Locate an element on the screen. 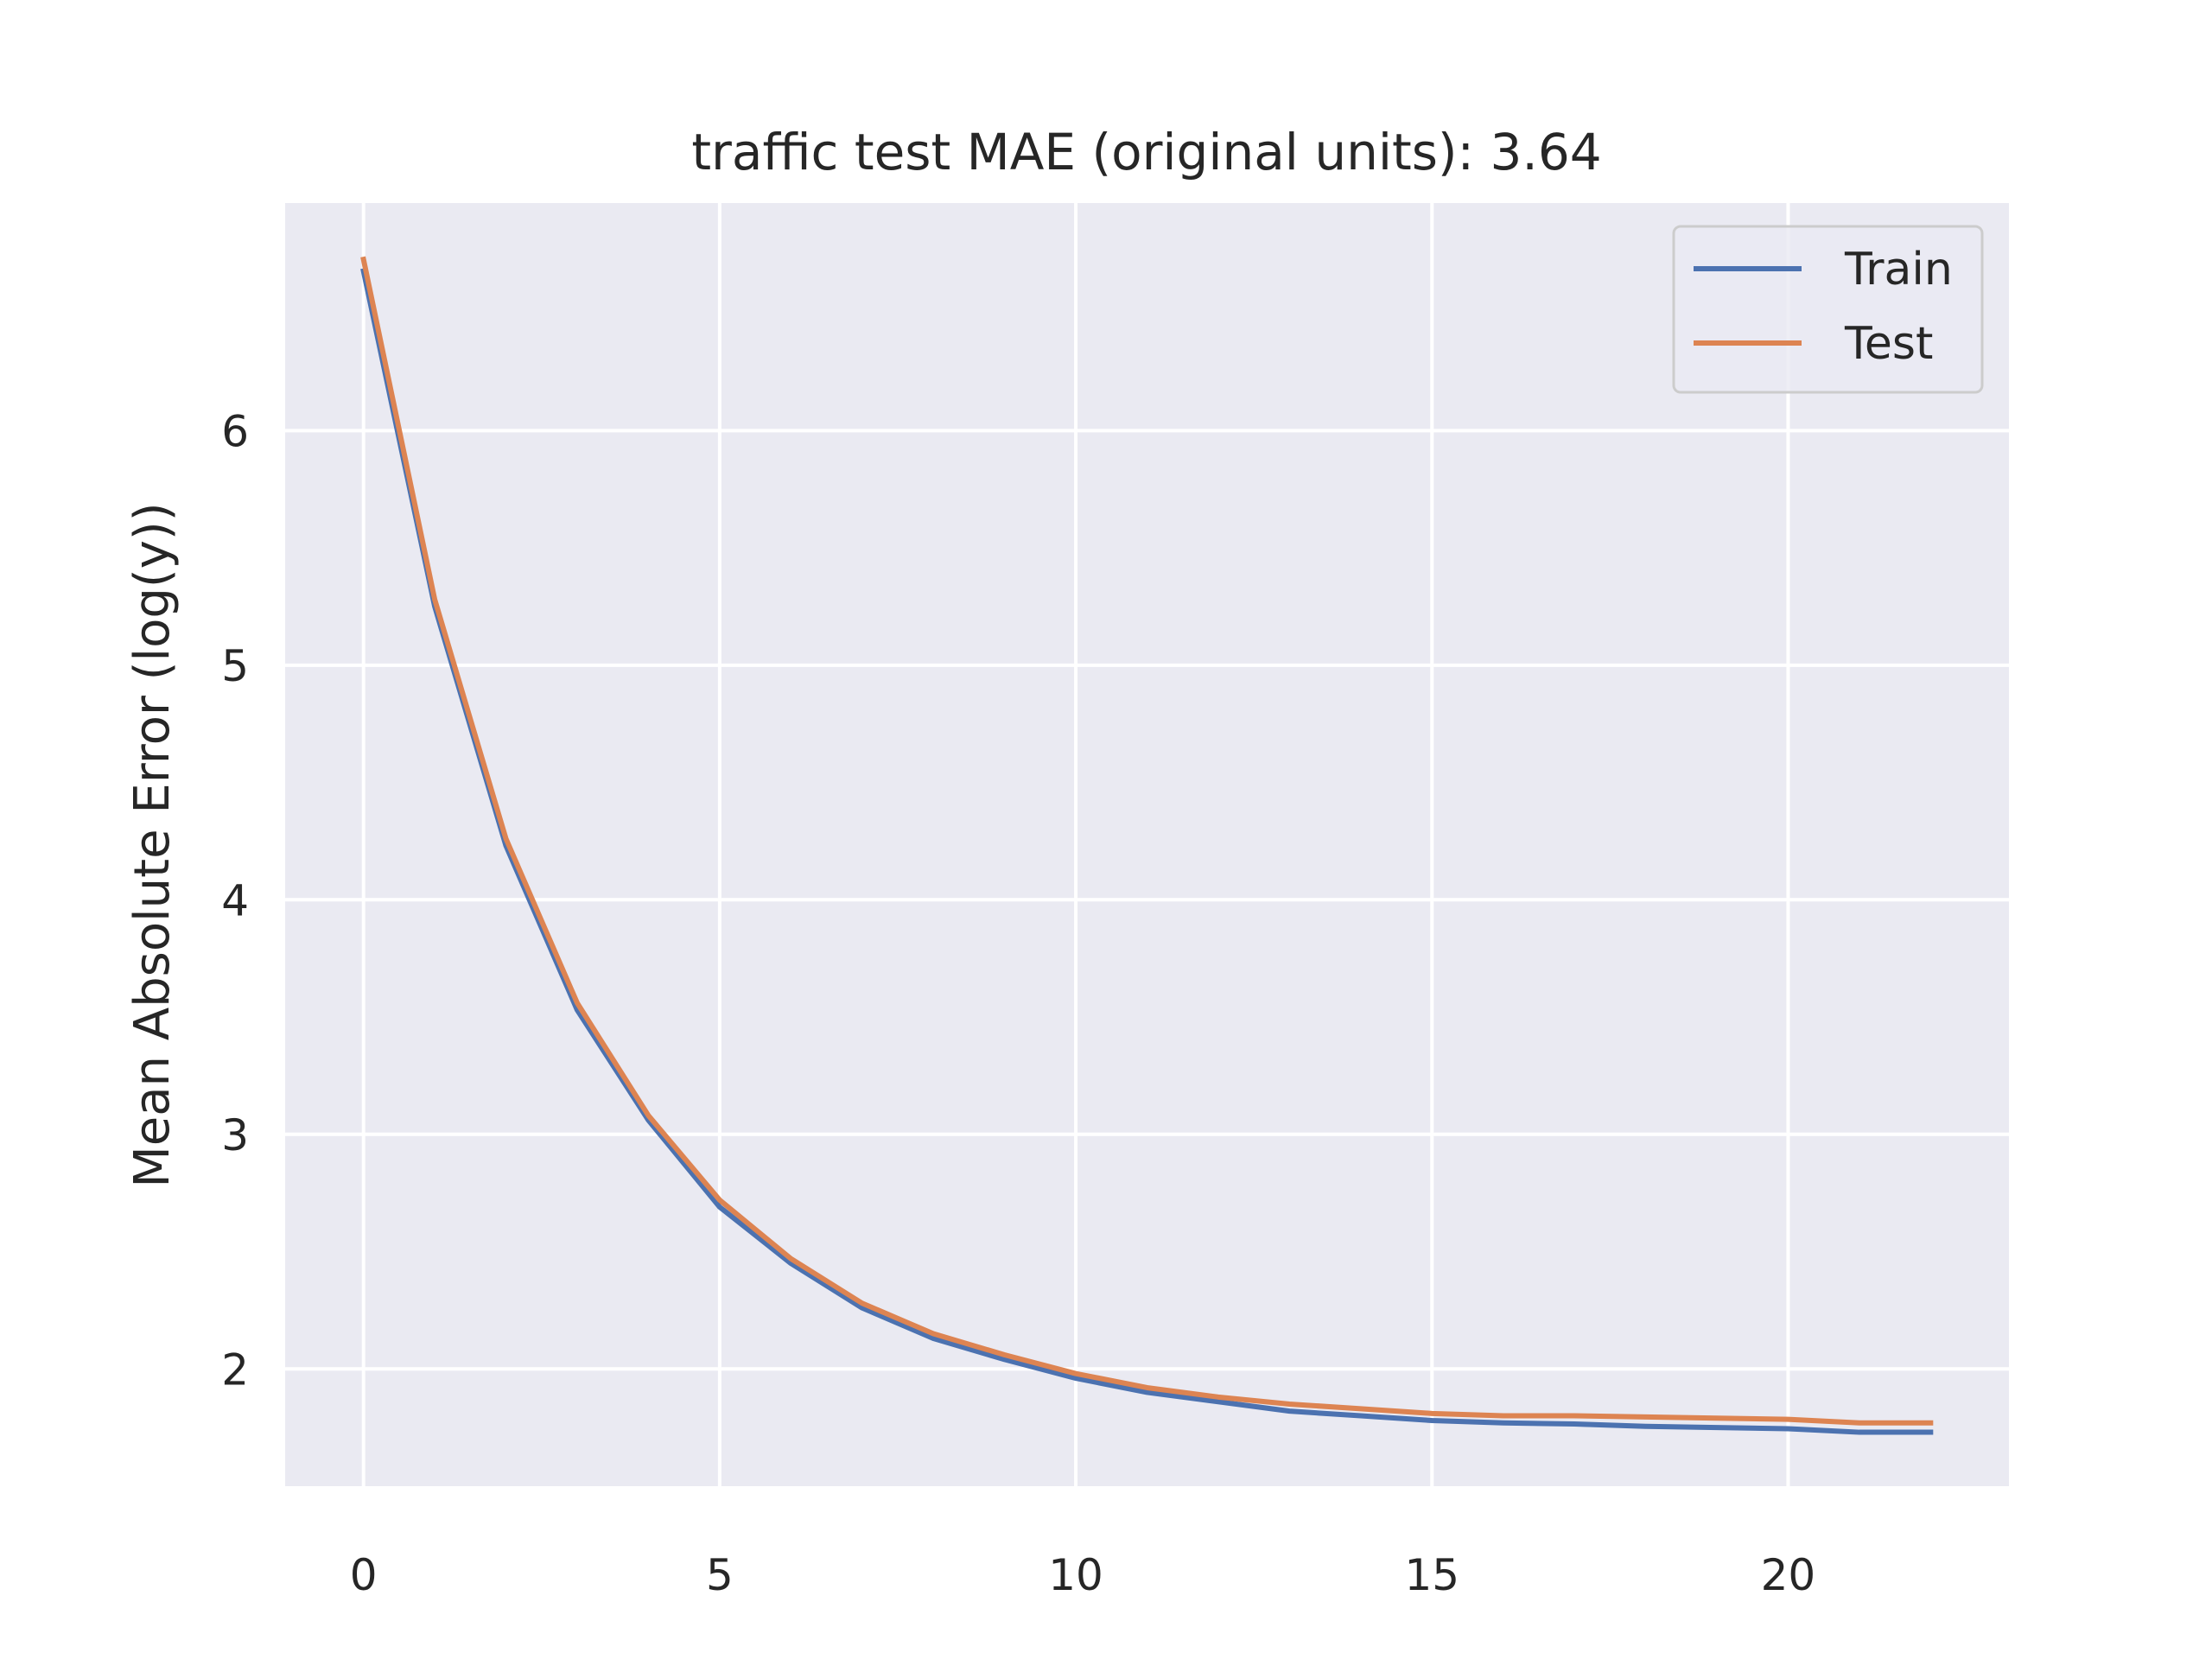 Image resolution: width=2212 pixels, height=1659 pixels. x-tick-label: 5 is located at coordinates (720, 1575).